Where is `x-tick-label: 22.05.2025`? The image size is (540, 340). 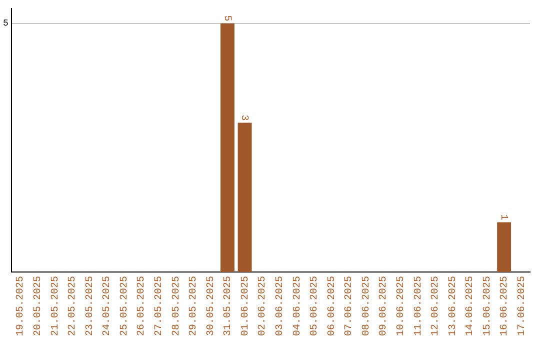
x-tick-label: 22.05.2025 is located at coordinates (73, 306).